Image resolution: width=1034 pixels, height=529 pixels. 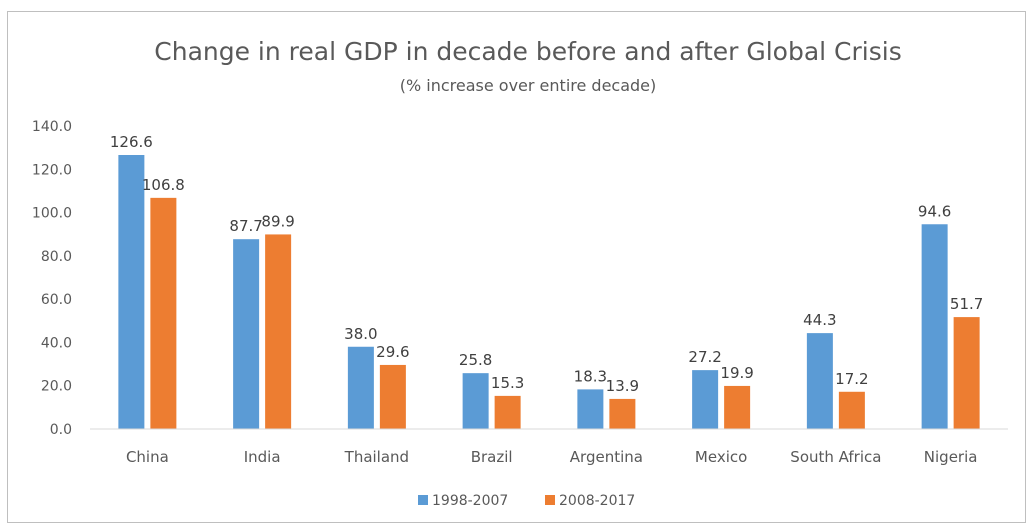 What do you see at coordinates (52, 170) in the screenshot?
I see `y-tick-label: 120.0` at bounding box center [52, 170].